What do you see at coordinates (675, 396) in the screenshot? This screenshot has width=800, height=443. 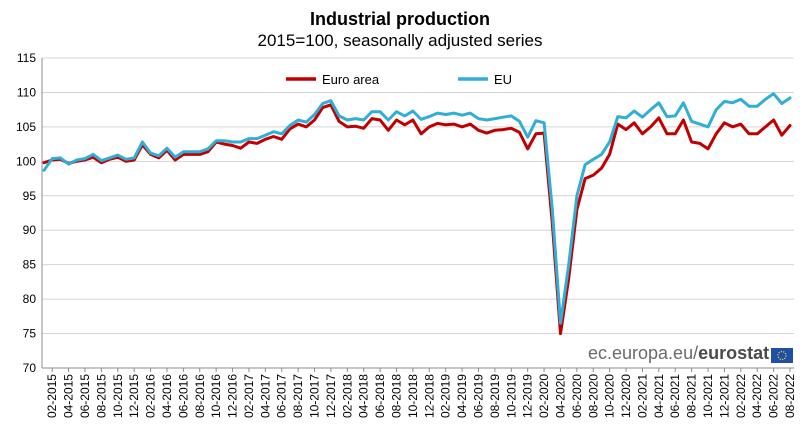 I see `x-tick-label: 06-2021` at bounding box center [675, 396].